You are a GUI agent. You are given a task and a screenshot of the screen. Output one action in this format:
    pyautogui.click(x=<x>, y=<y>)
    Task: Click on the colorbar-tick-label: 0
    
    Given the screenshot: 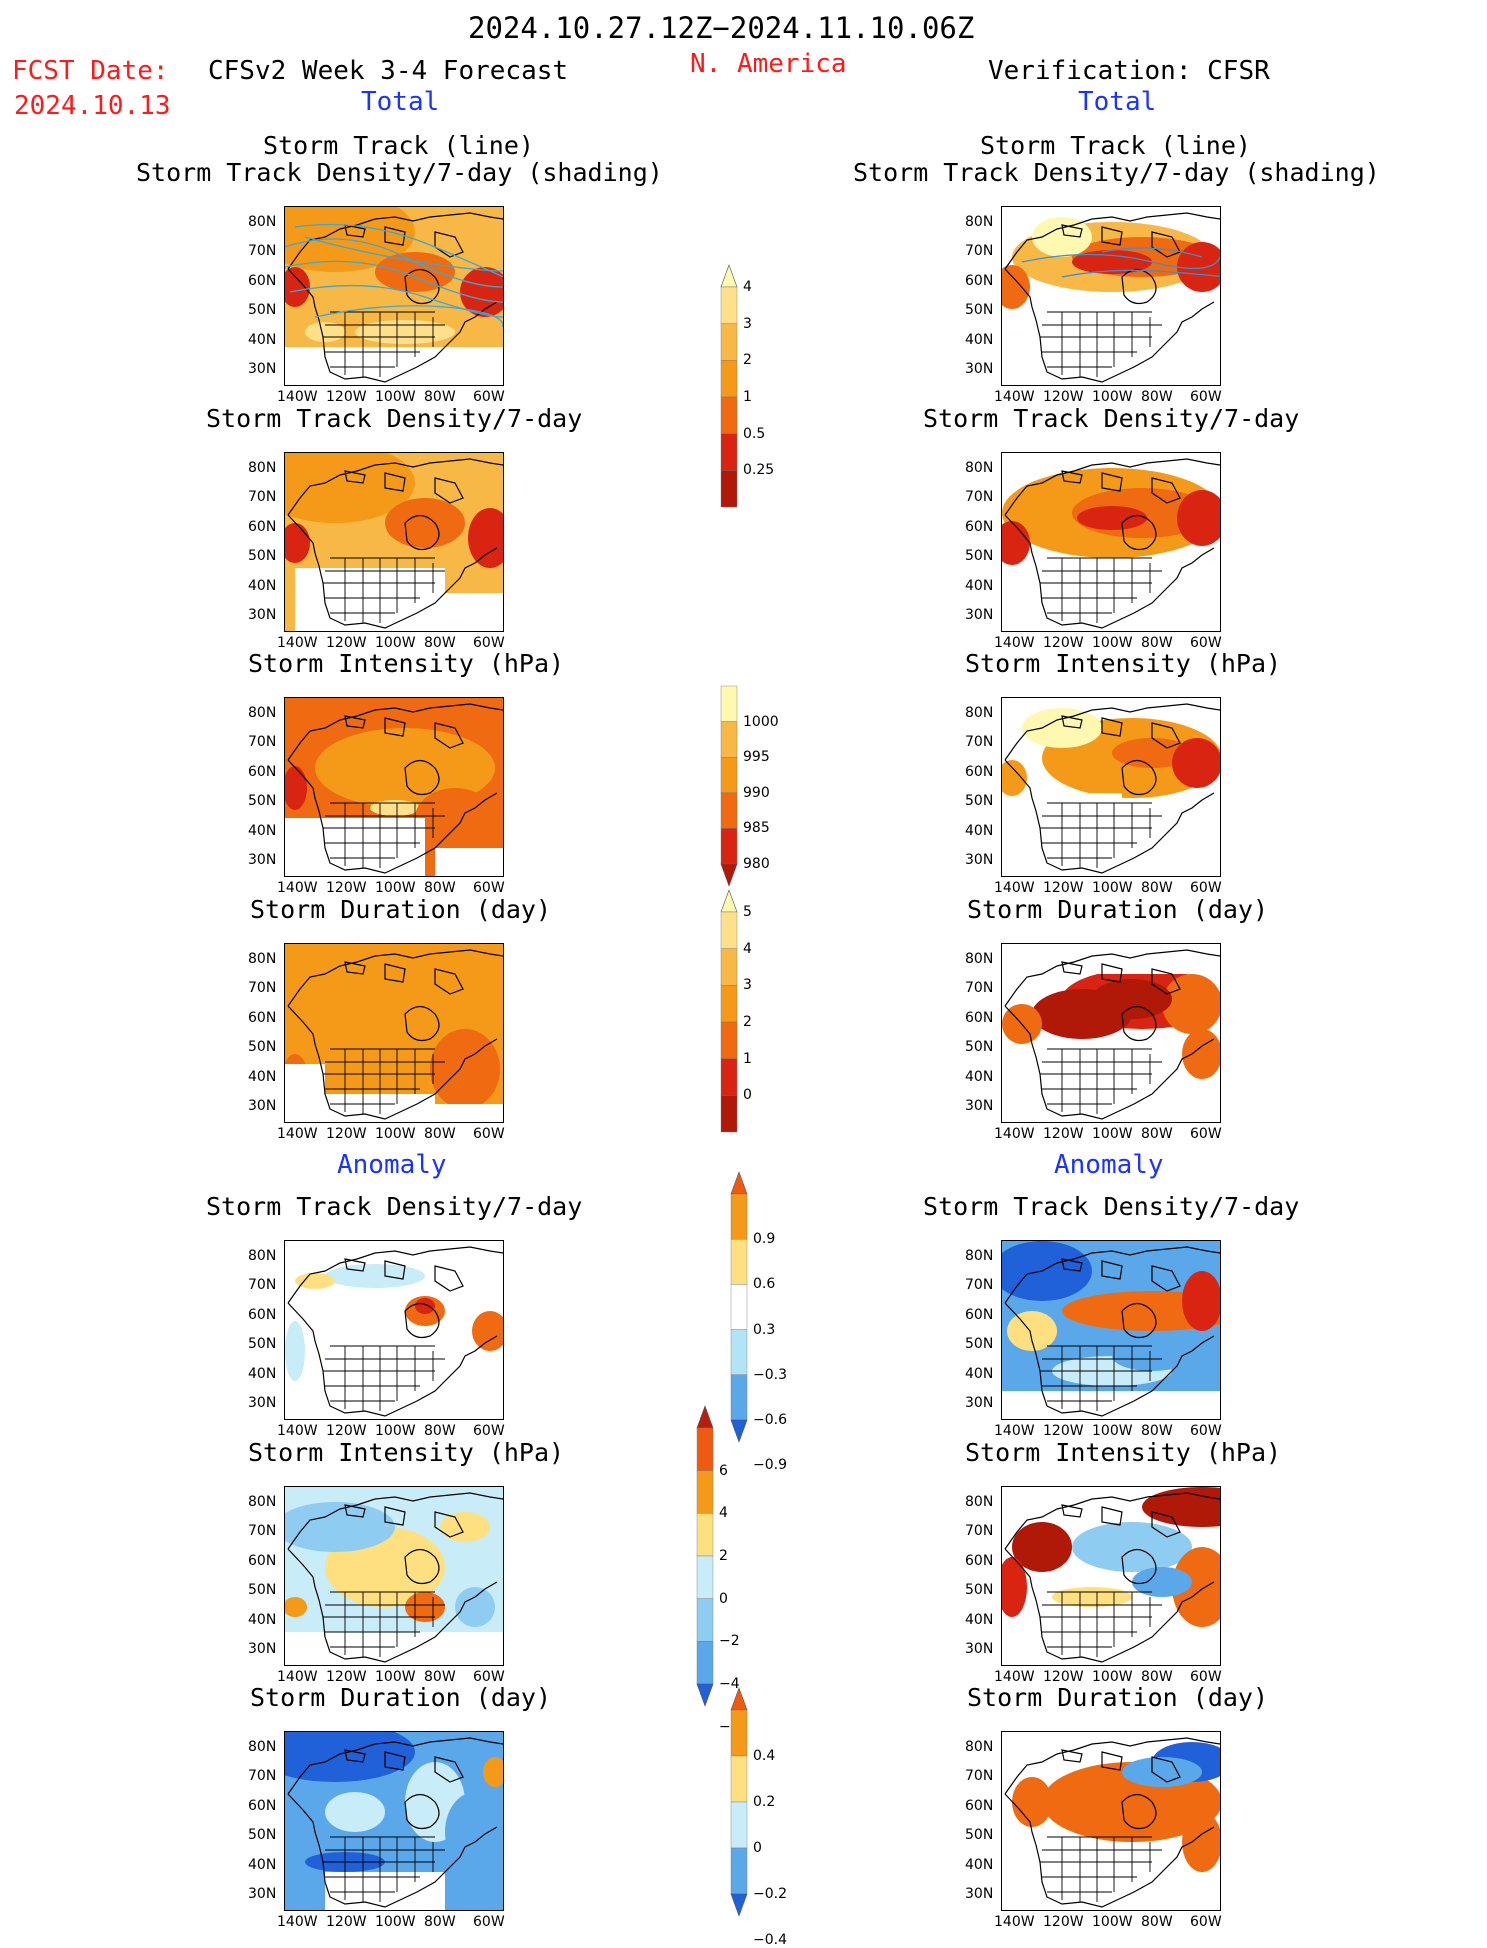 What is the action you would take?
    pyautogui.click(x=747, y=1095)
    